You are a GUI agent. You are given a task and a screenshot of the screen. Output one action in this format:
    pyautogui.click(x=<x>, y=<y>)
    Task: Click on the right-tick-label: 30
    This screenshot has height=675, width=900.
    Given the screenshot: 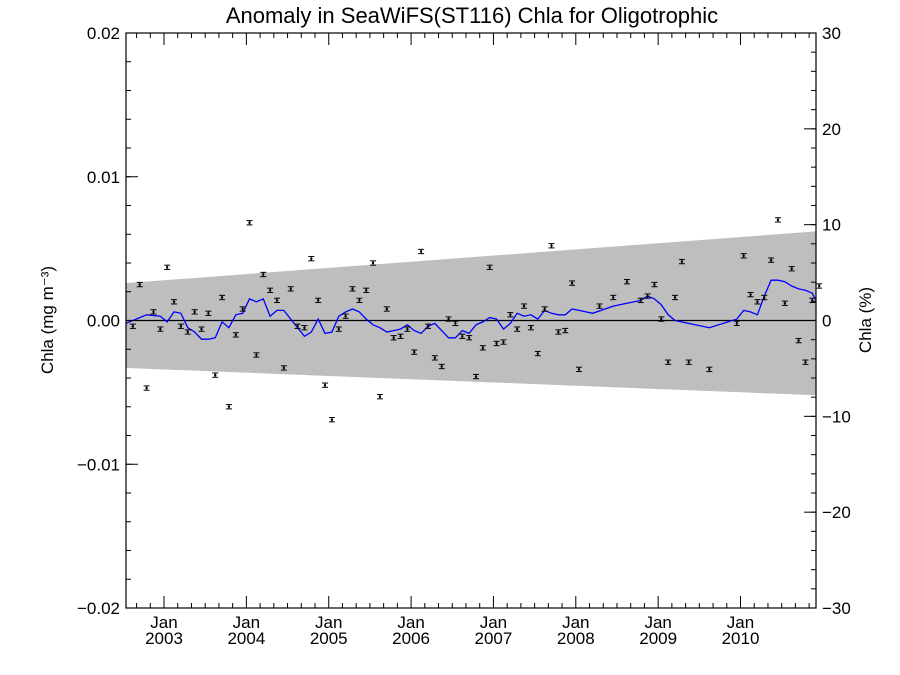 What is the action you would take?
    pyautogui.click(x=831, y=33)
    